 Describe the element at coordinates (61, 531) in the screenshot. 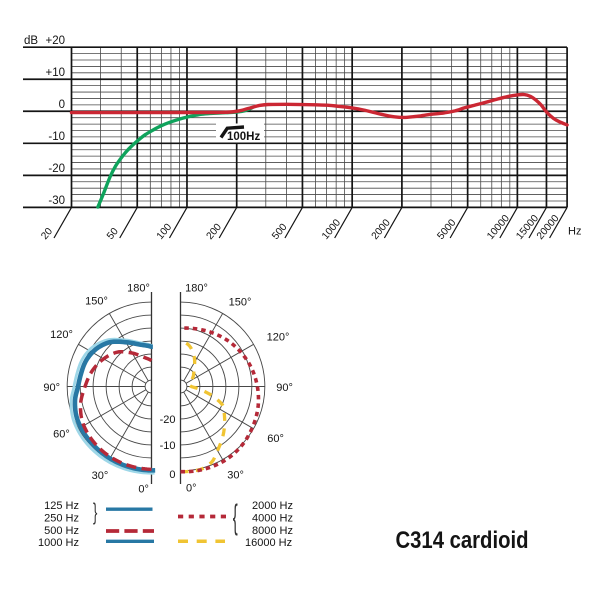

I see `svg-text: 500 Hz` at that location.